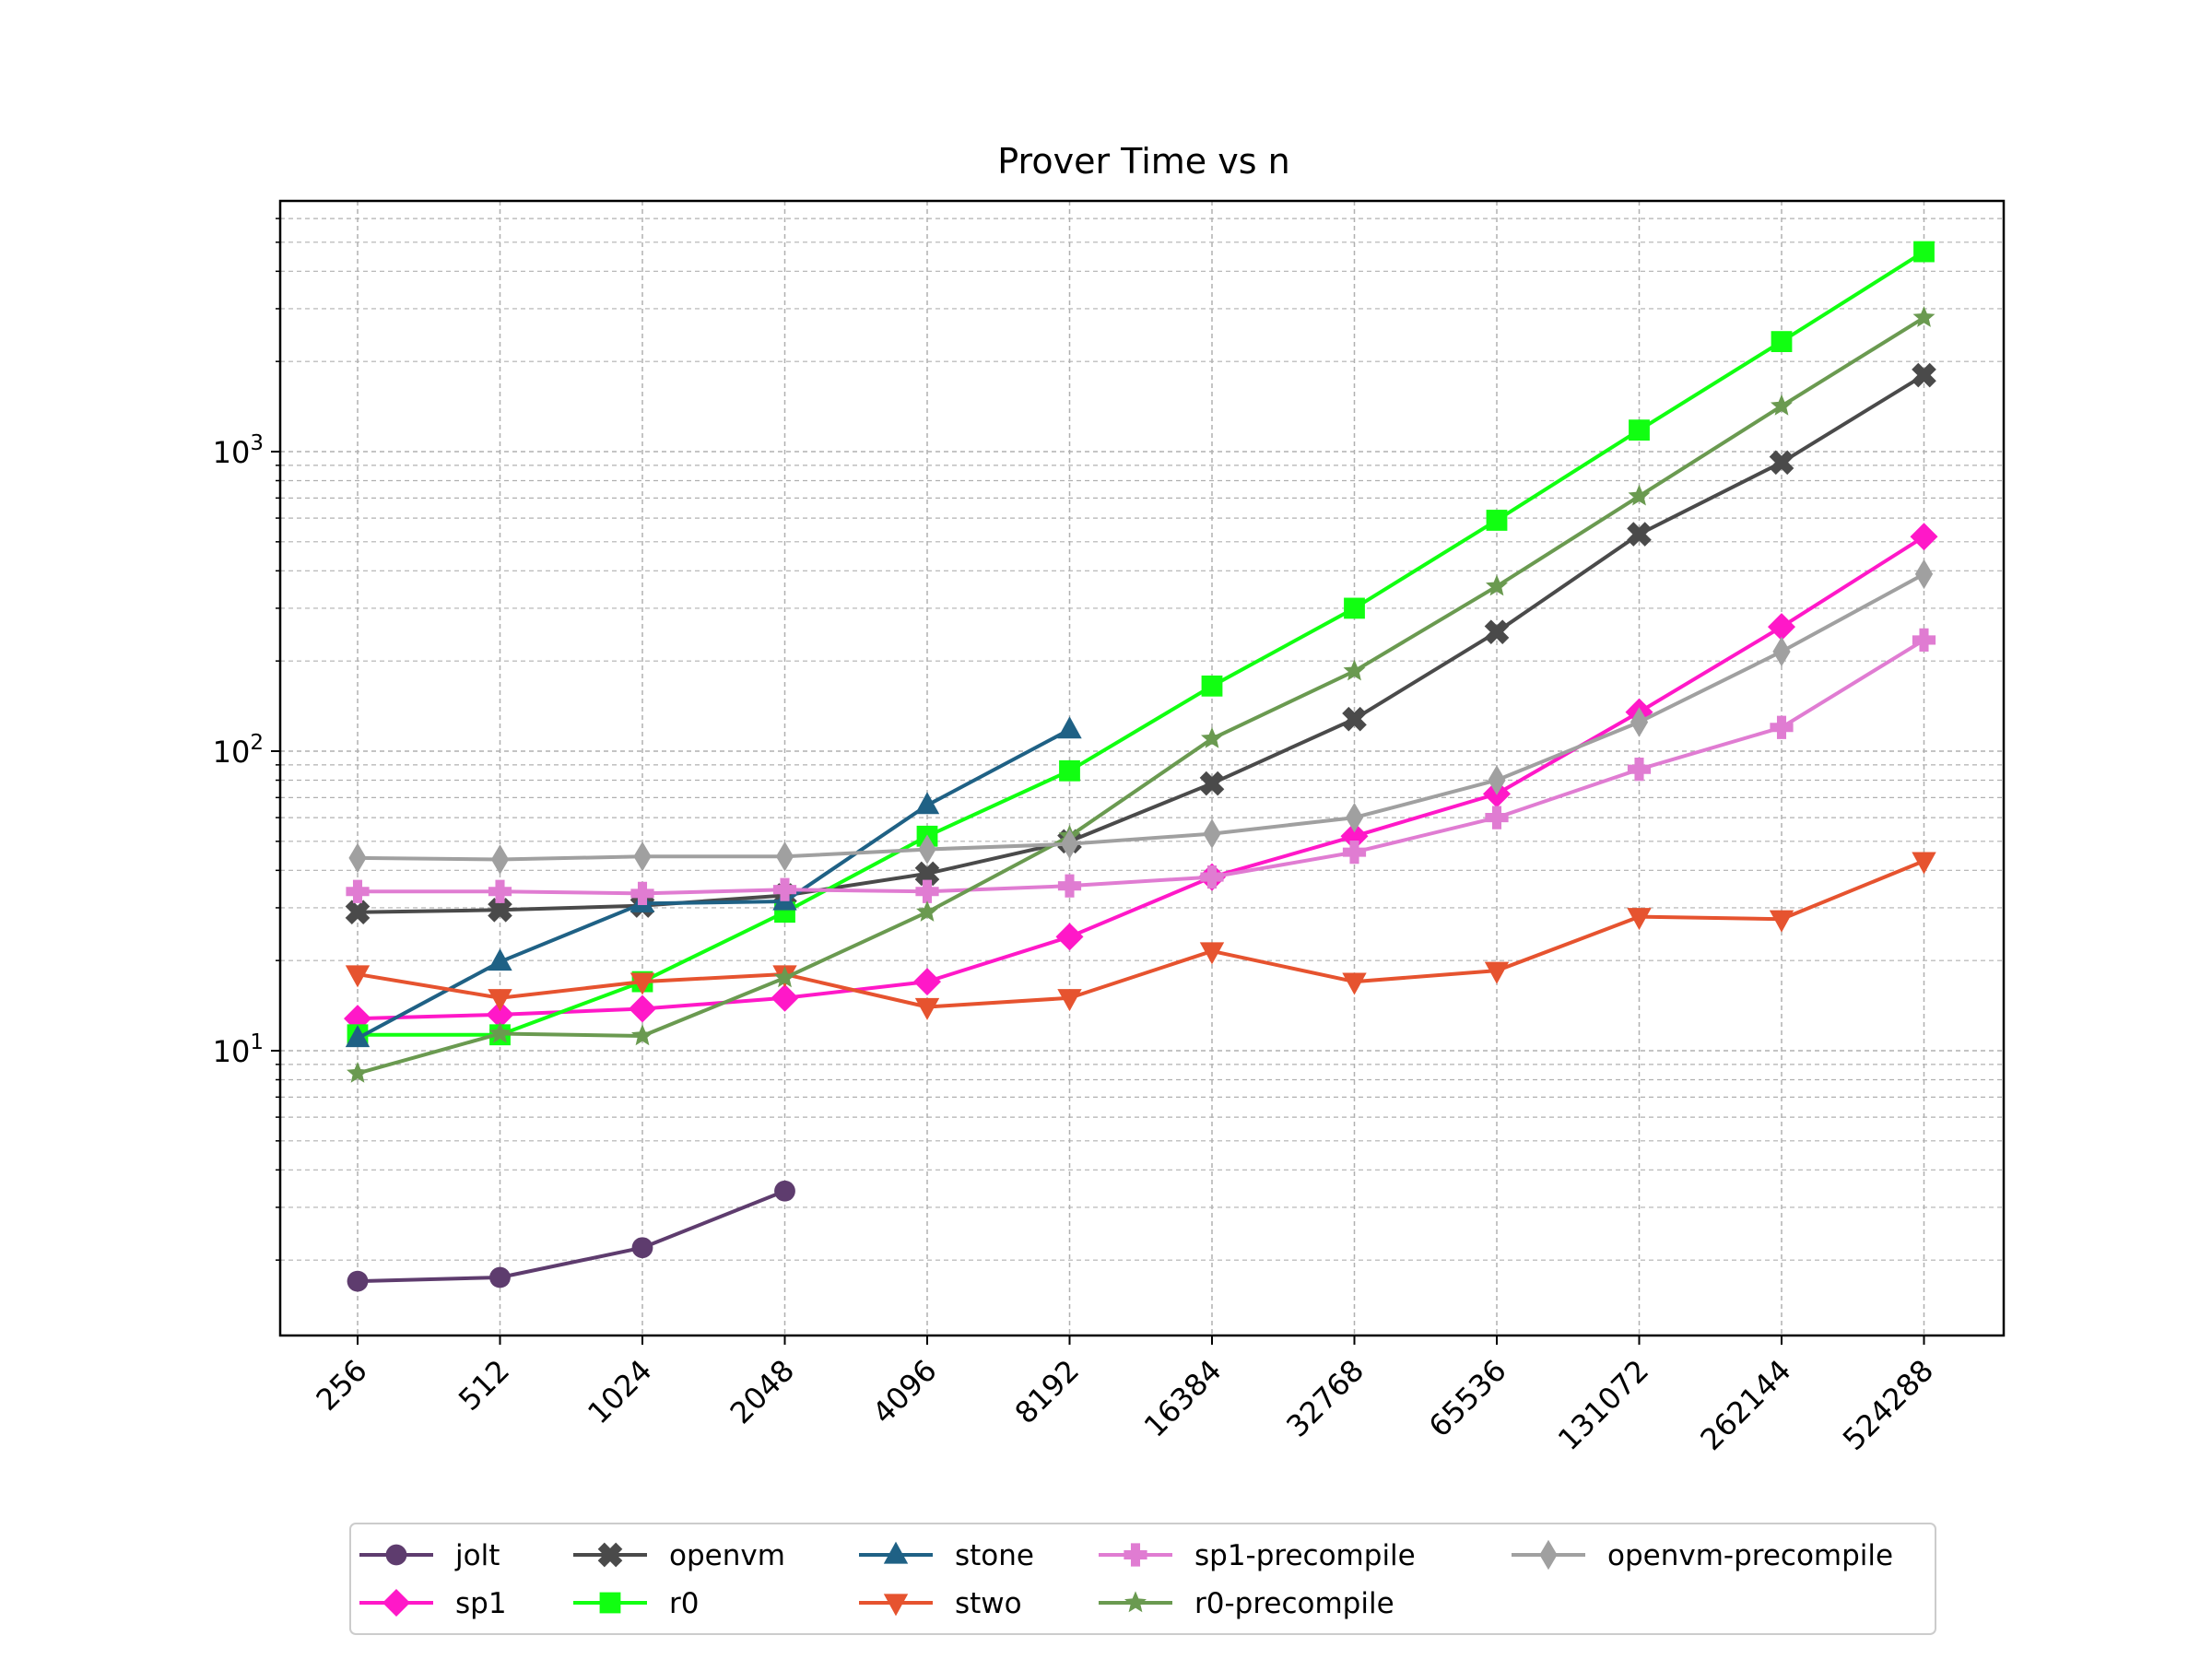  I want to click on legend-label: jolt, so click(477, 1555).